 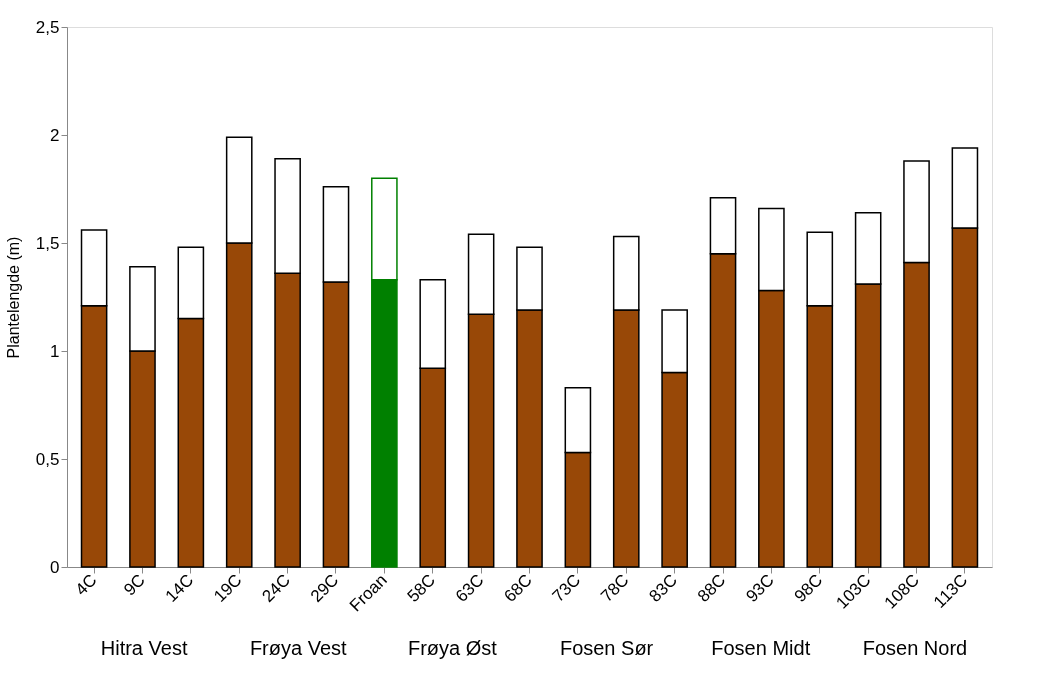 I want to click on x-tick-label: 63C, so click(x=470, y=588).